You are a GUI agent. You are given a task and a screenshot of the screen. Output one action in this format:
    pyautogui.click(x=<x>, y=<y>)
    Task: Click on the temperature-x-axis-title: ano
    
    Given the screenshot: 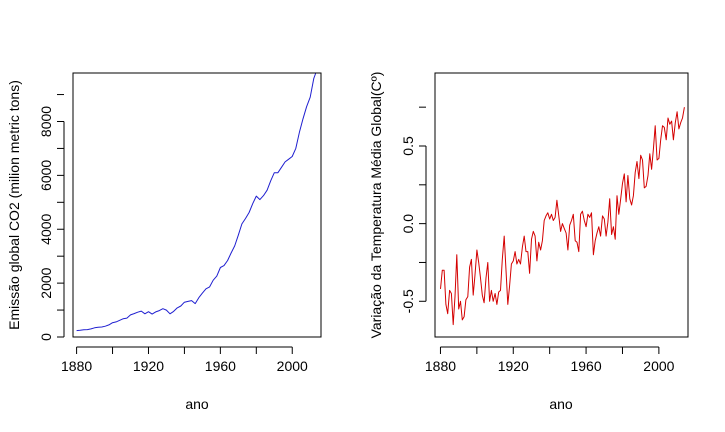 What is the action you would take?
    pyautogui.click(x=561, y=404)
    